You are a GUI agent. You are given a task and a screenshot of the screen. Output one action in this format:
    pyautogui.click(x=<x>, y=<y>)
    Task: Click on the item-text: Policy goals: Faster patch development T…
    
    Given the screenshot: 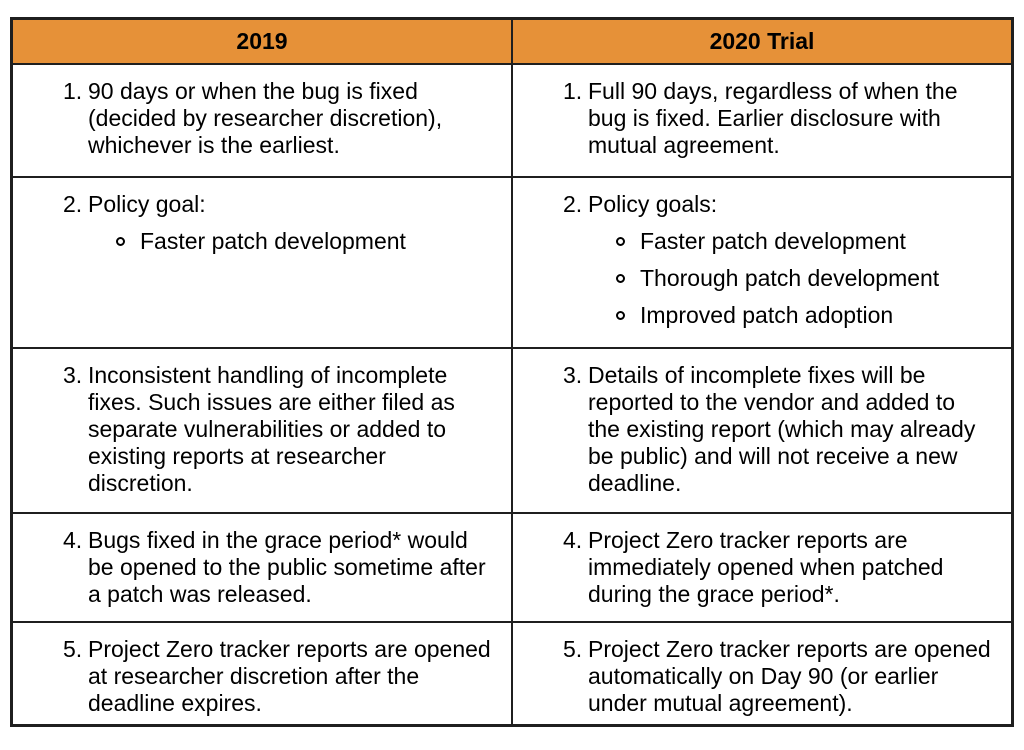 What is the action you would take?
    pyautogui.click(x=799, y=260)
    